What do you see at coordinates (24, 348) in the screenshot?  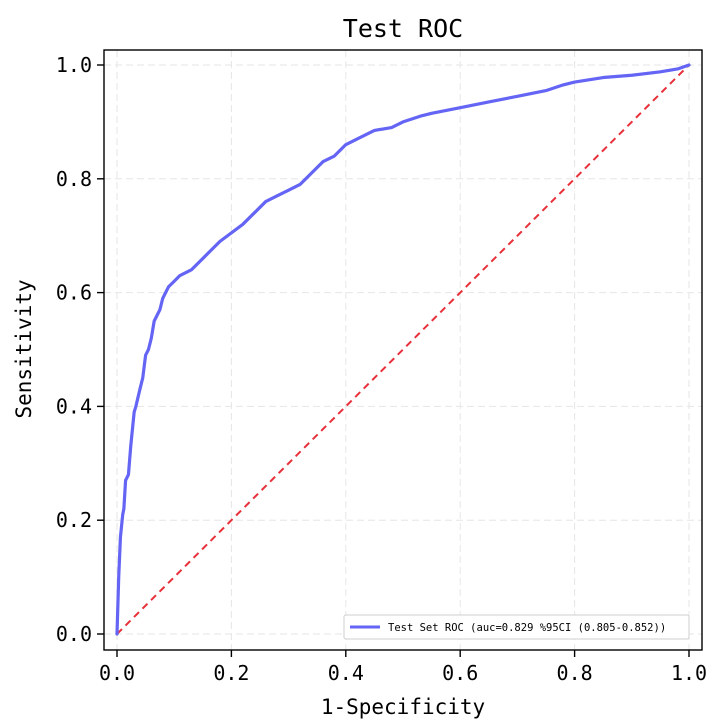 I see `y-axis-label: Sensitivity` at bounding box center [24, 348].